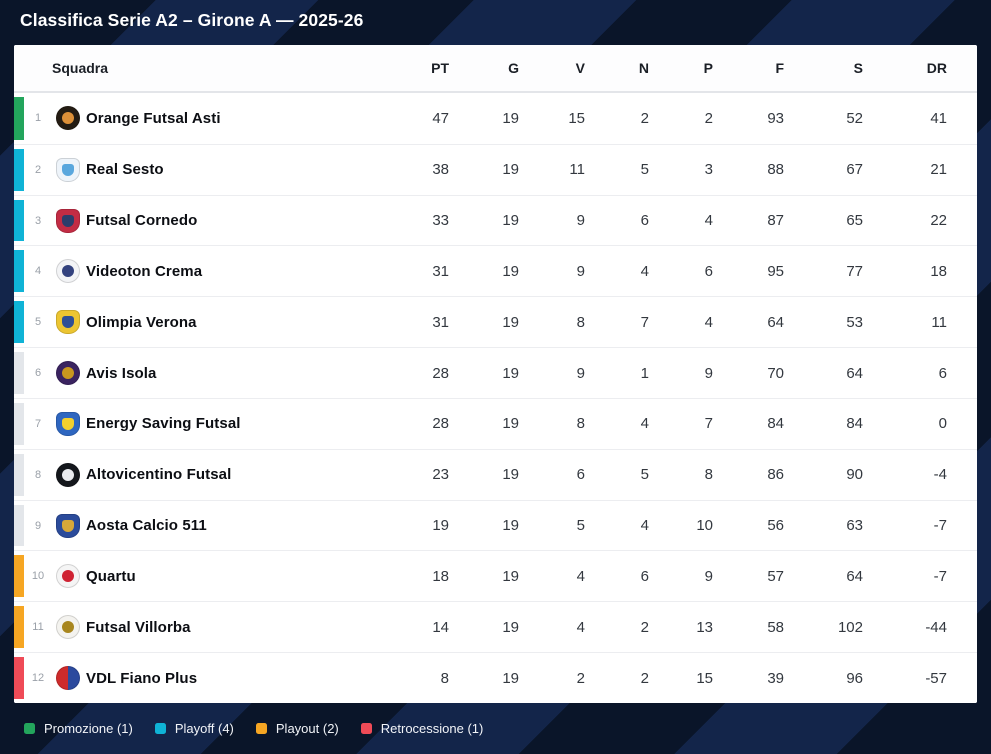  I want to click on wins-cell: 11, so click(577, 170).